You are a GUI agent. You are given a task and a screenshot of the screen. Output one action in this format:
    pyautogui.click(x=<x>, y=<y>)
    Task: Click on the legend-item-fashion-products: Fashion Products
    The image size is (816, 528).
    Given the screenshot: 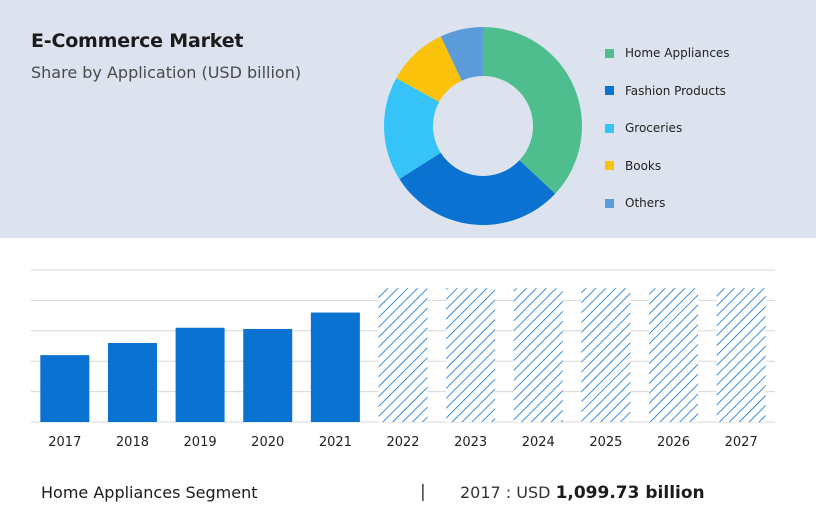 What is the action you would take?
    pyautogui.click(x=665, y=91)
    